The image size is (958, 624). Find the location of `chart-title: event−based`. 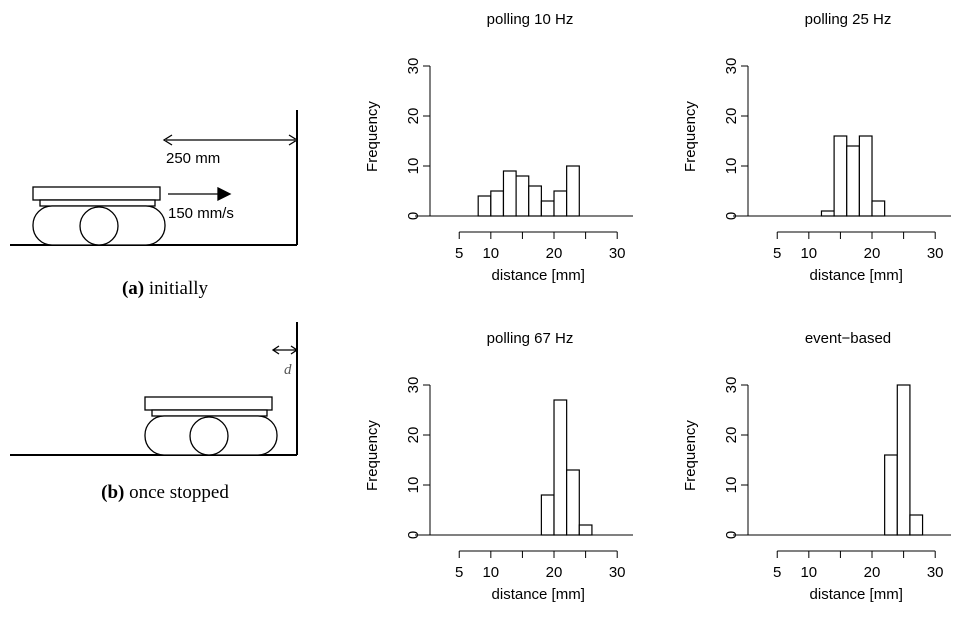

chart-title: event−based is located at coordinates (848, 338).